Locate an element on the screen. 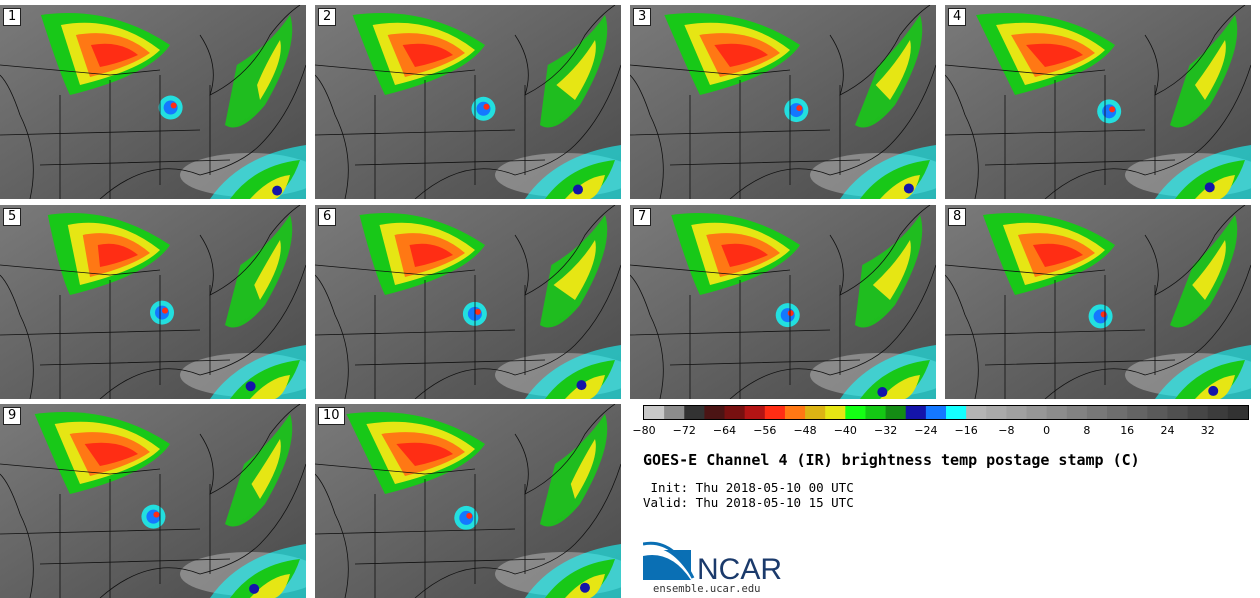 Image resolution: width=1260 pixels, height=598 pixels. map-panel: 2 is located at coordinates (468, 102).